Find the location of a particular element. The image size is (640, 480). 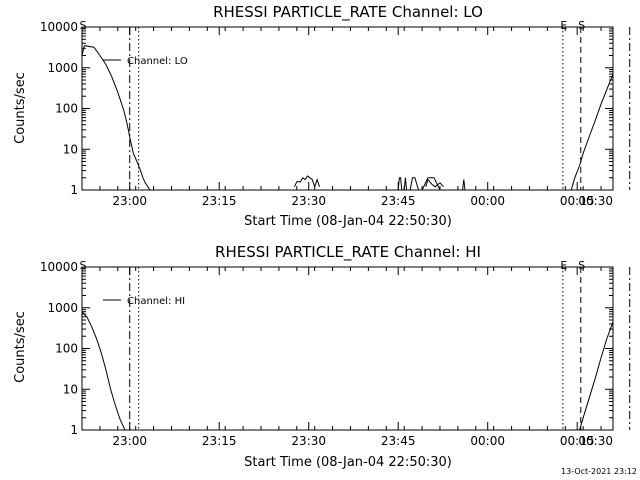

chart-title: RHESSI PARTICLE_RATE Channel: LO is located at coordinates (348, 12).